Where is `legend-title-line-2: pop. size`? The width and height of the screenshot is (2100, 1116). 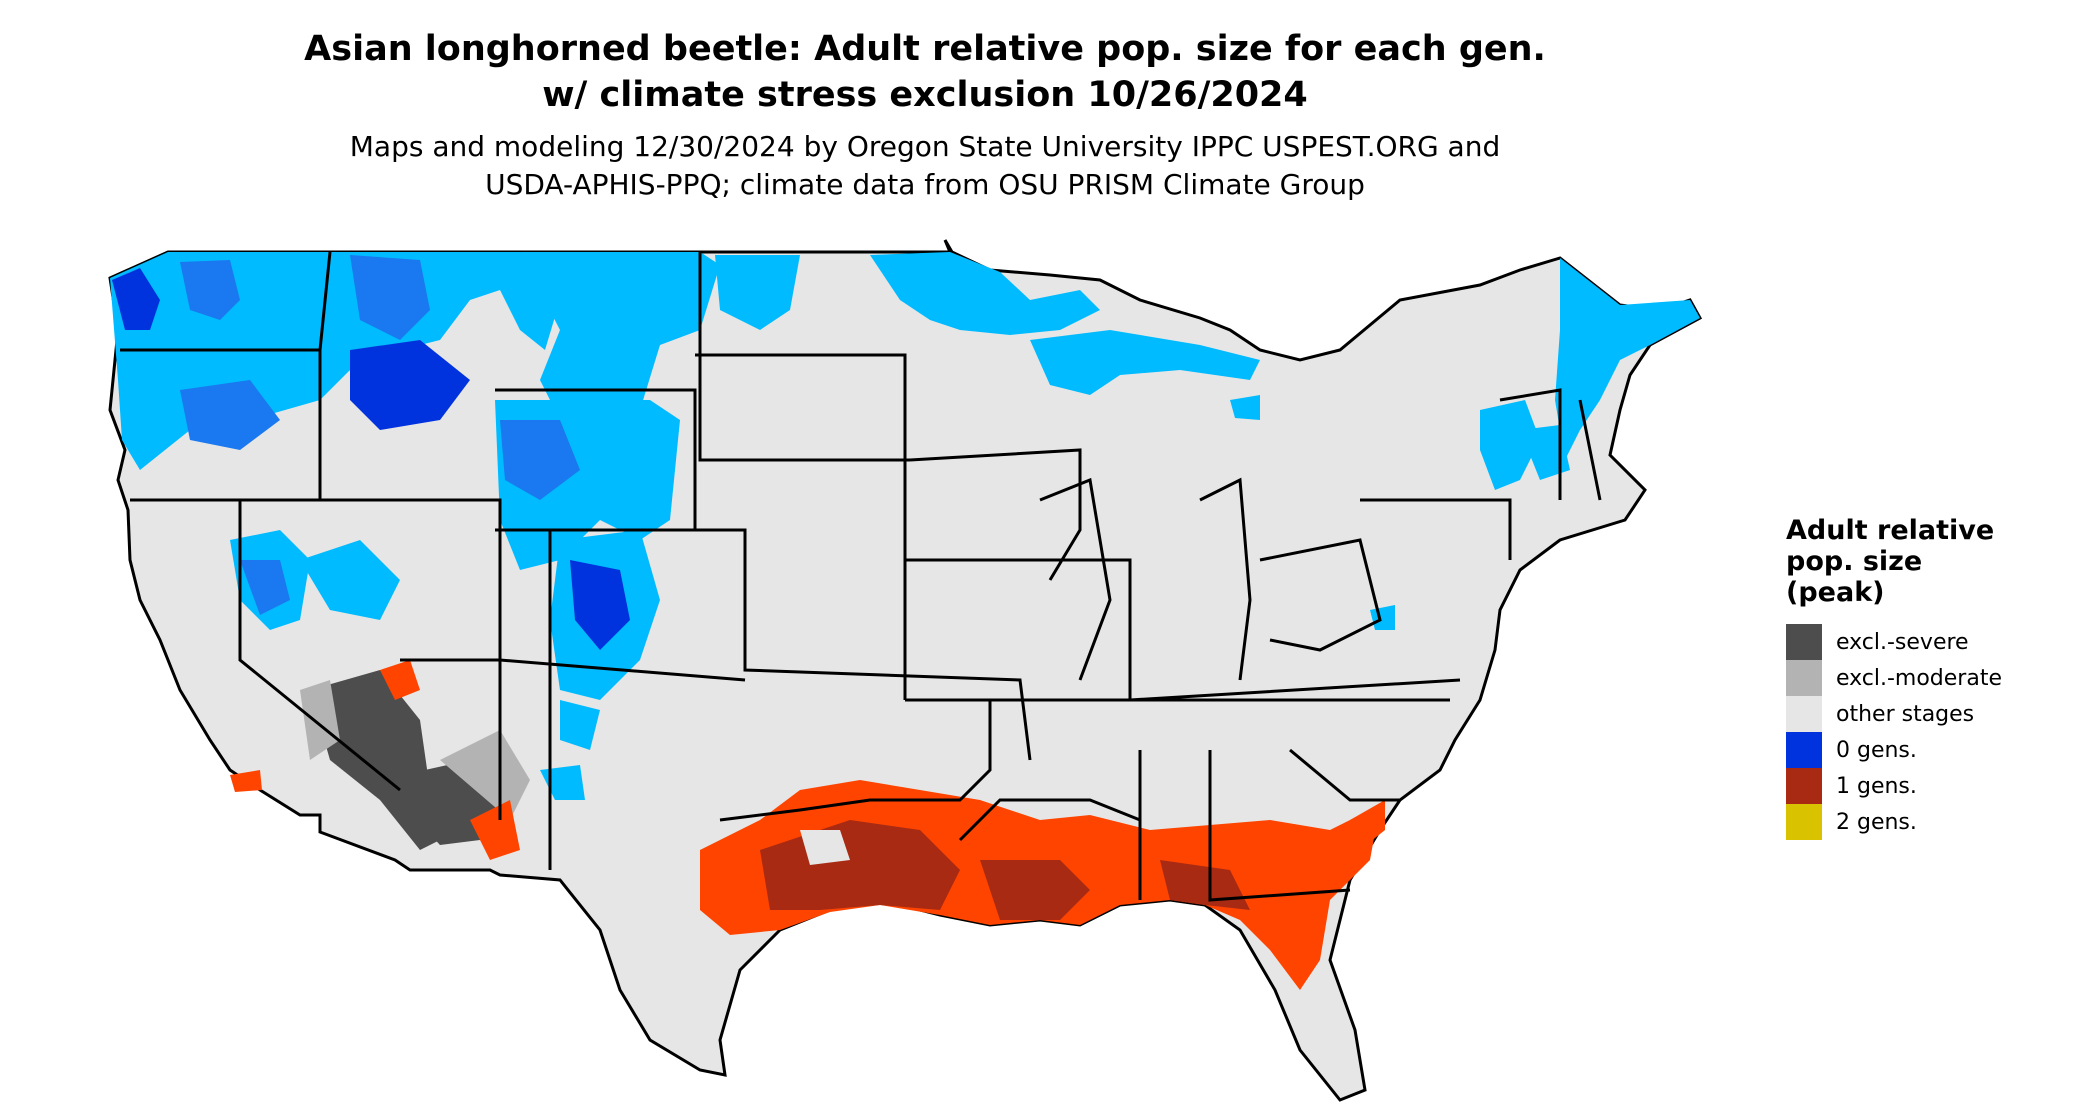 legend-title-line-2: pop. size is located at coordinates (1854, 561).